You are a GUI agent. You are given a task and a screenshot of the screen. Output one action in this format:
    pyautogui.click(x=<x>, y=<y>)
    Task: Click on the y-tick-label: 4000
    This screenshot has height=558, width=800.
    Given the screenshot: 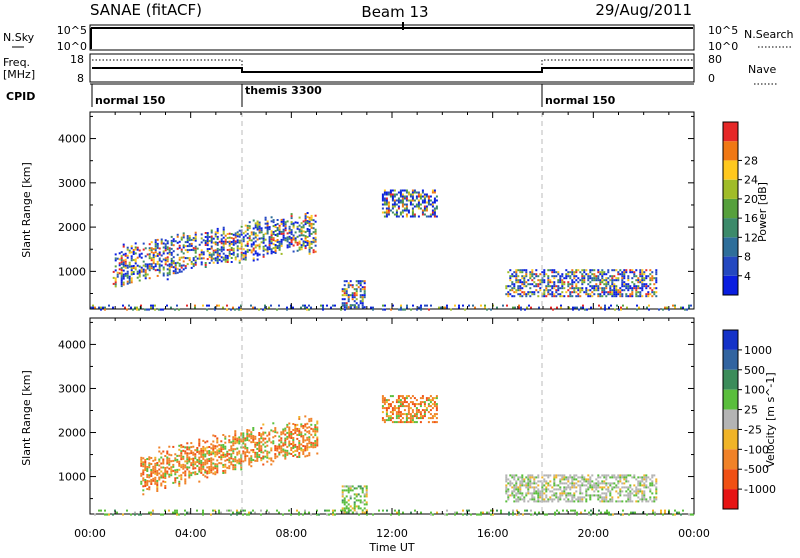 What is the action you would take?
    pyautogui.click(x=72, y=344)
    